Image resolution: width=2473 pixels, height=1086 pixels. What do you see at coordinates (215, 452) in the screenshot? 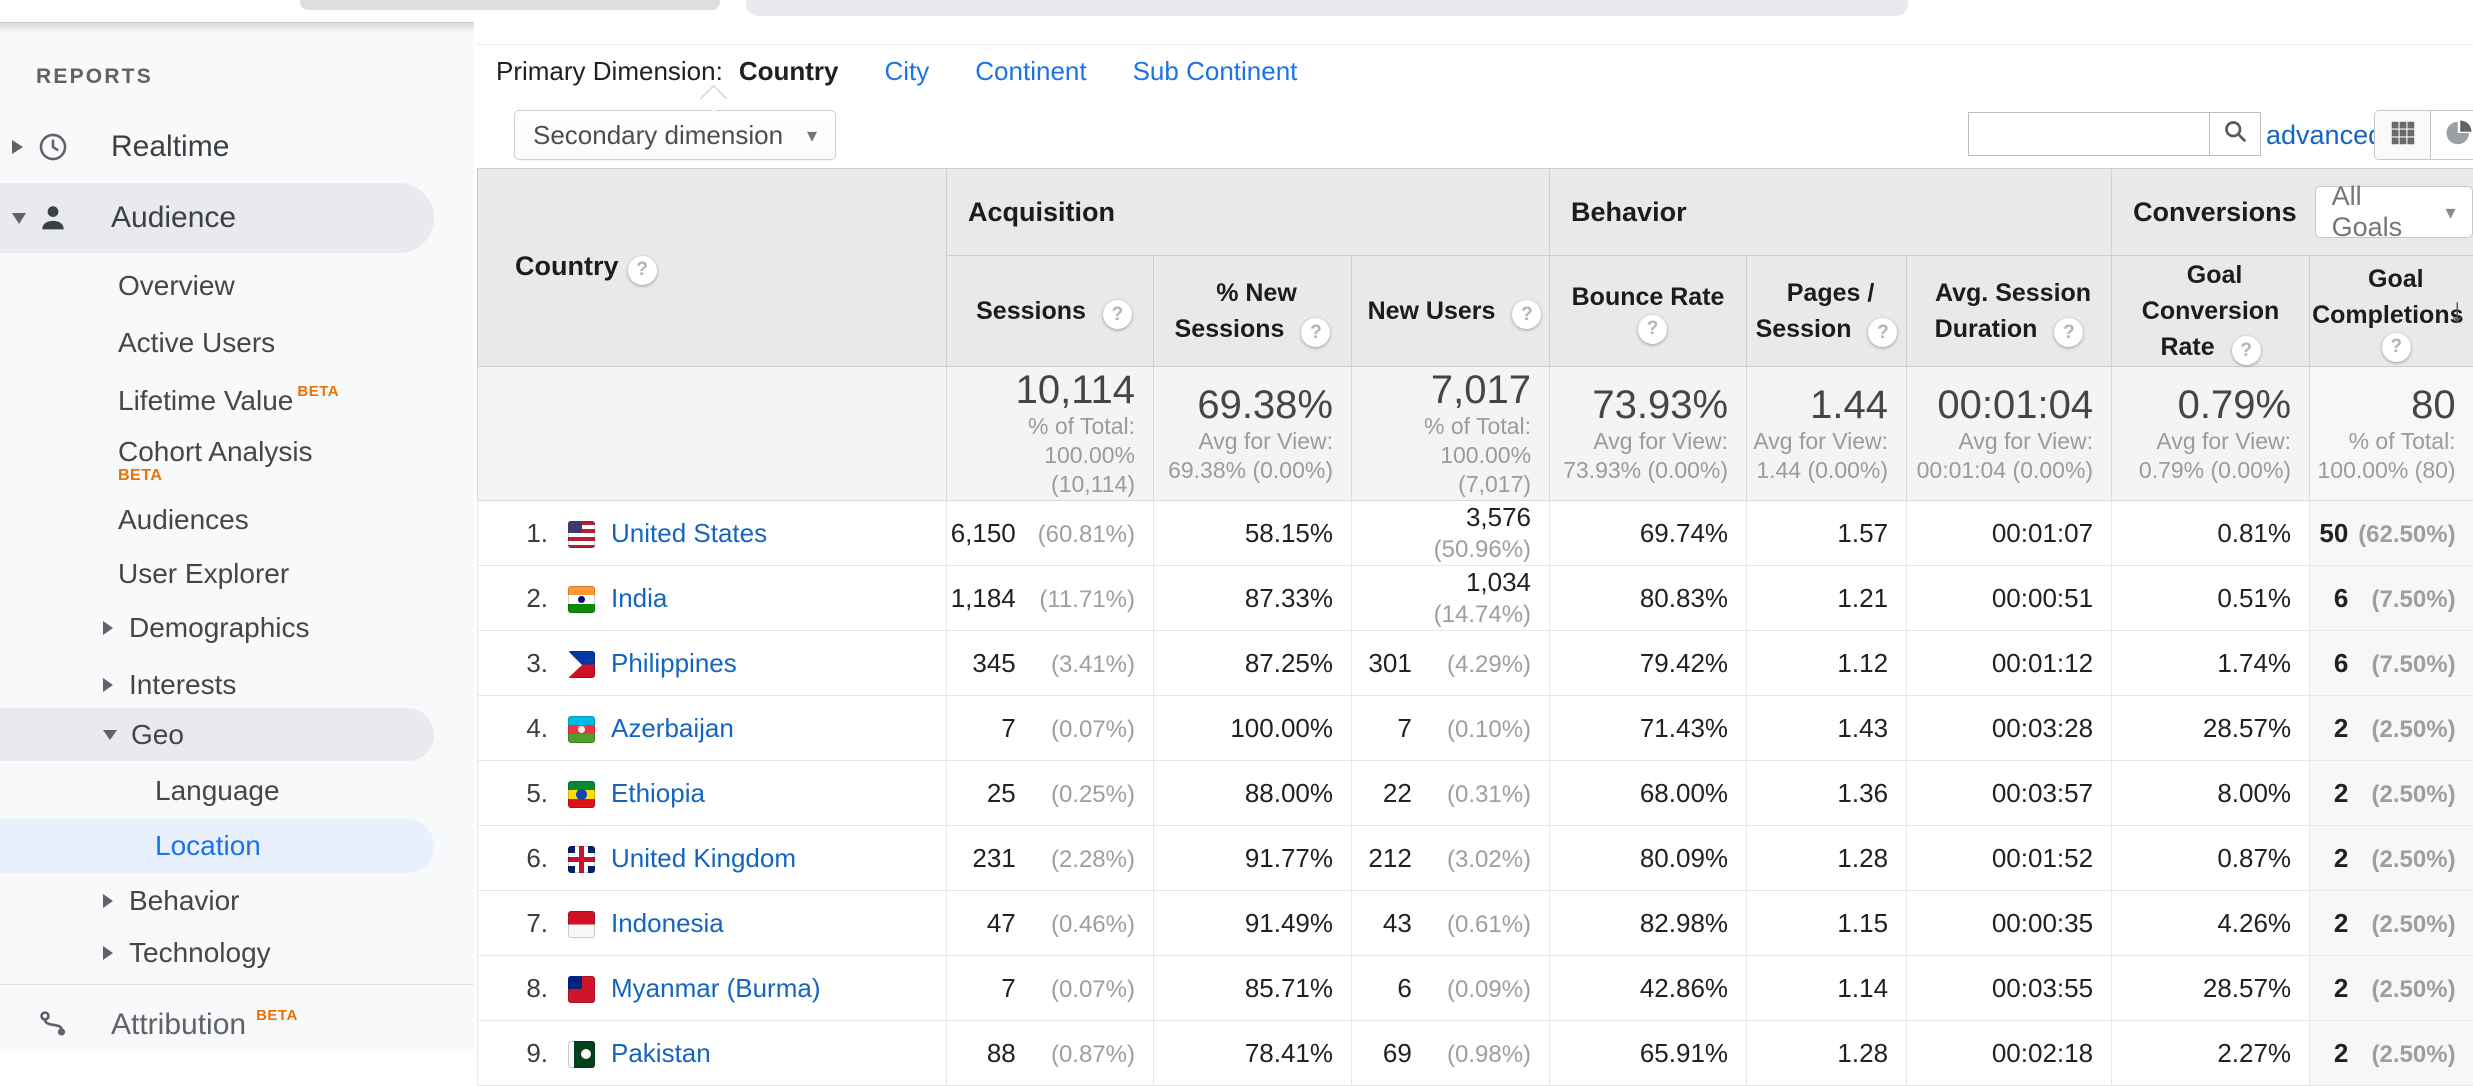
I see `sidebar-item-label: Cohort Analysis` at bounding box center [215, 452].